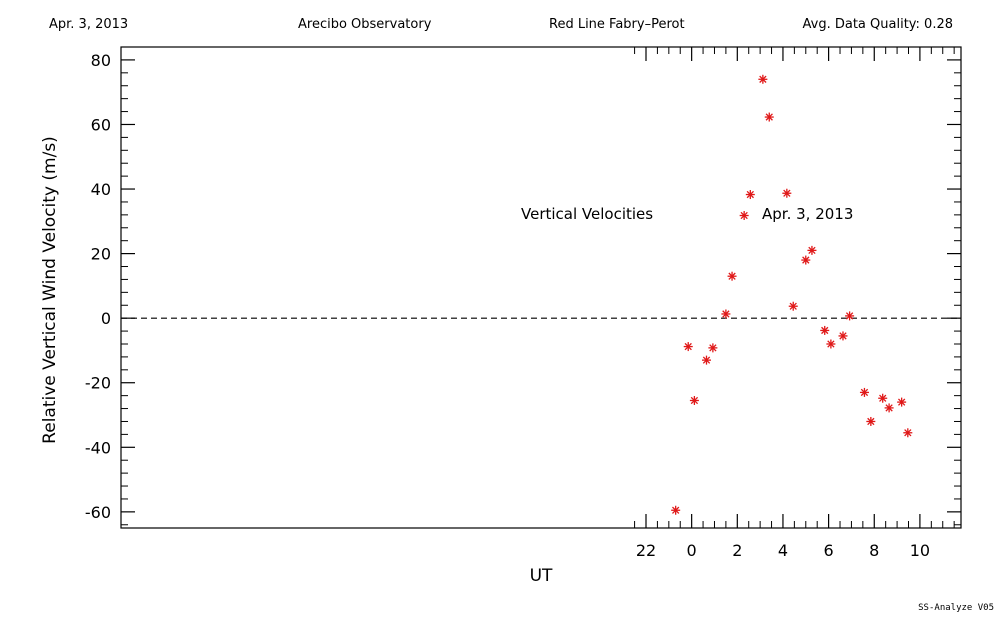 The image size is (1000, 625). I want to click on x-tick-label: 8, so click(874, 550).